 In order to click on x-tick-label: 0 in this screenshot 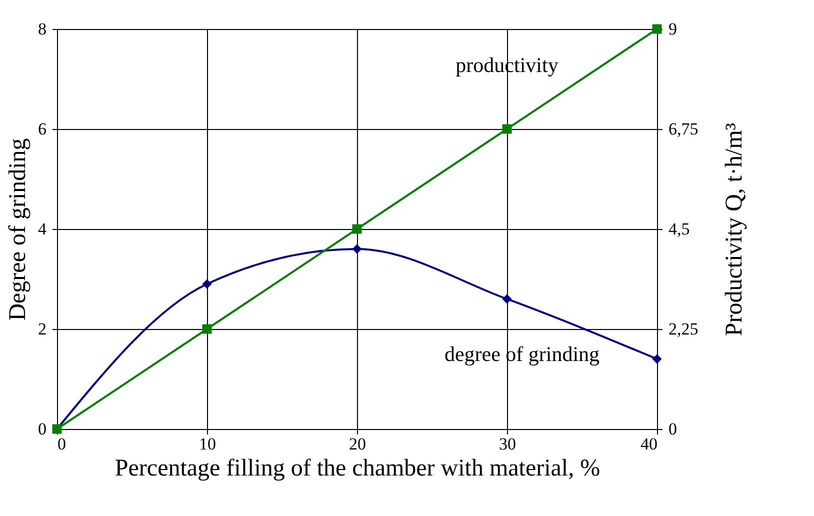, I will do `click(62, 444)`.